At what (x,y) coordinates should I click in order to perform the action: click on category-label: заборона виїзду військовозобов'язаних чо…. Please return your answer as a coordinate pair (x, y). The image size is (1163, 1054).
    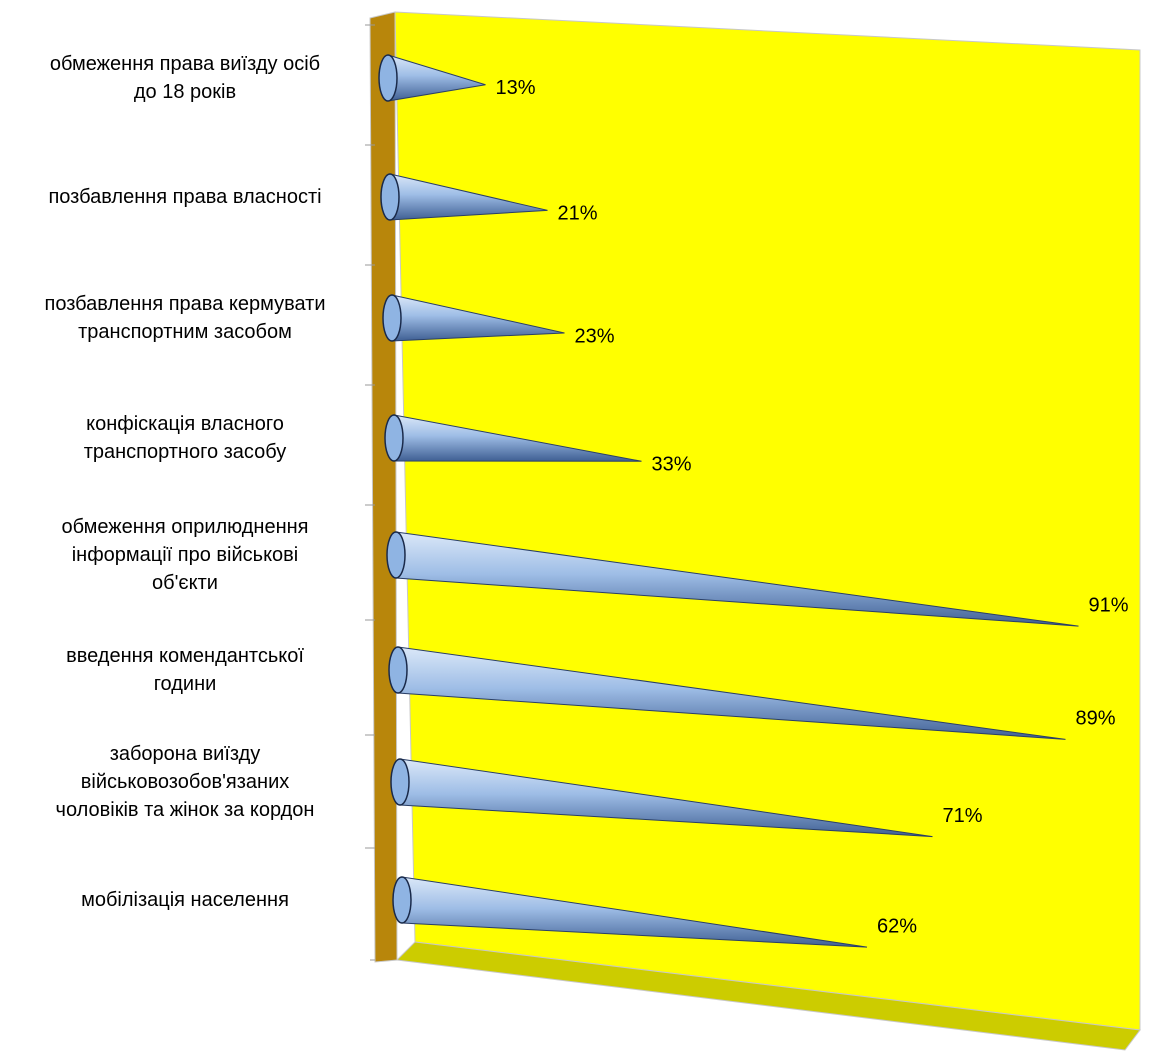
    Looking at the image, I should click on (185, 782).